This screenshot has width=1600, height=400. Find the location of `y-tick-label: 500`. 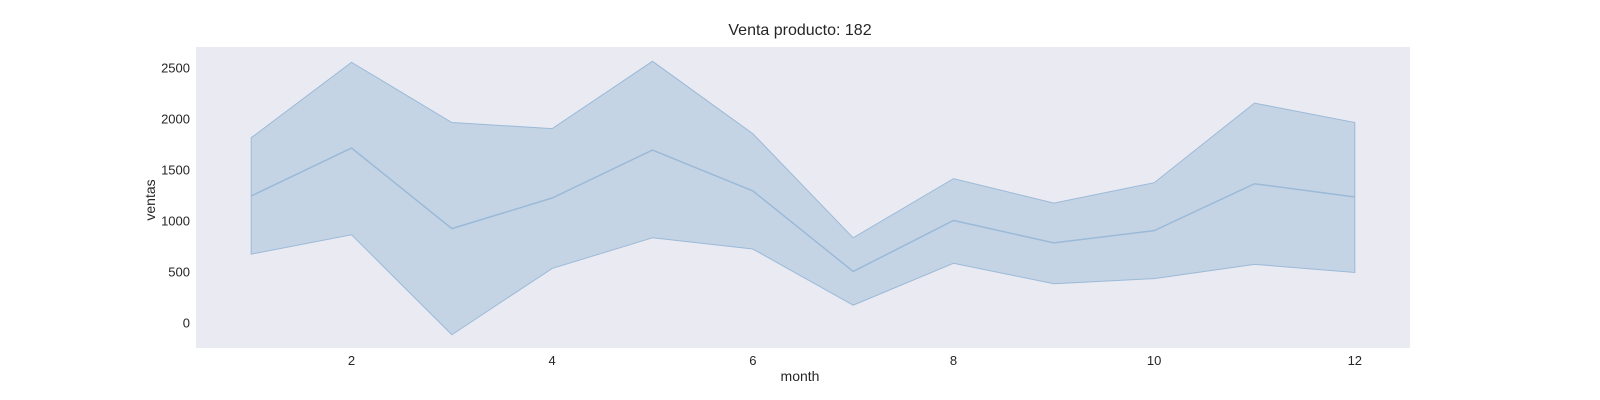

y-tick-label: 500 is located at coordinates (179, 271).